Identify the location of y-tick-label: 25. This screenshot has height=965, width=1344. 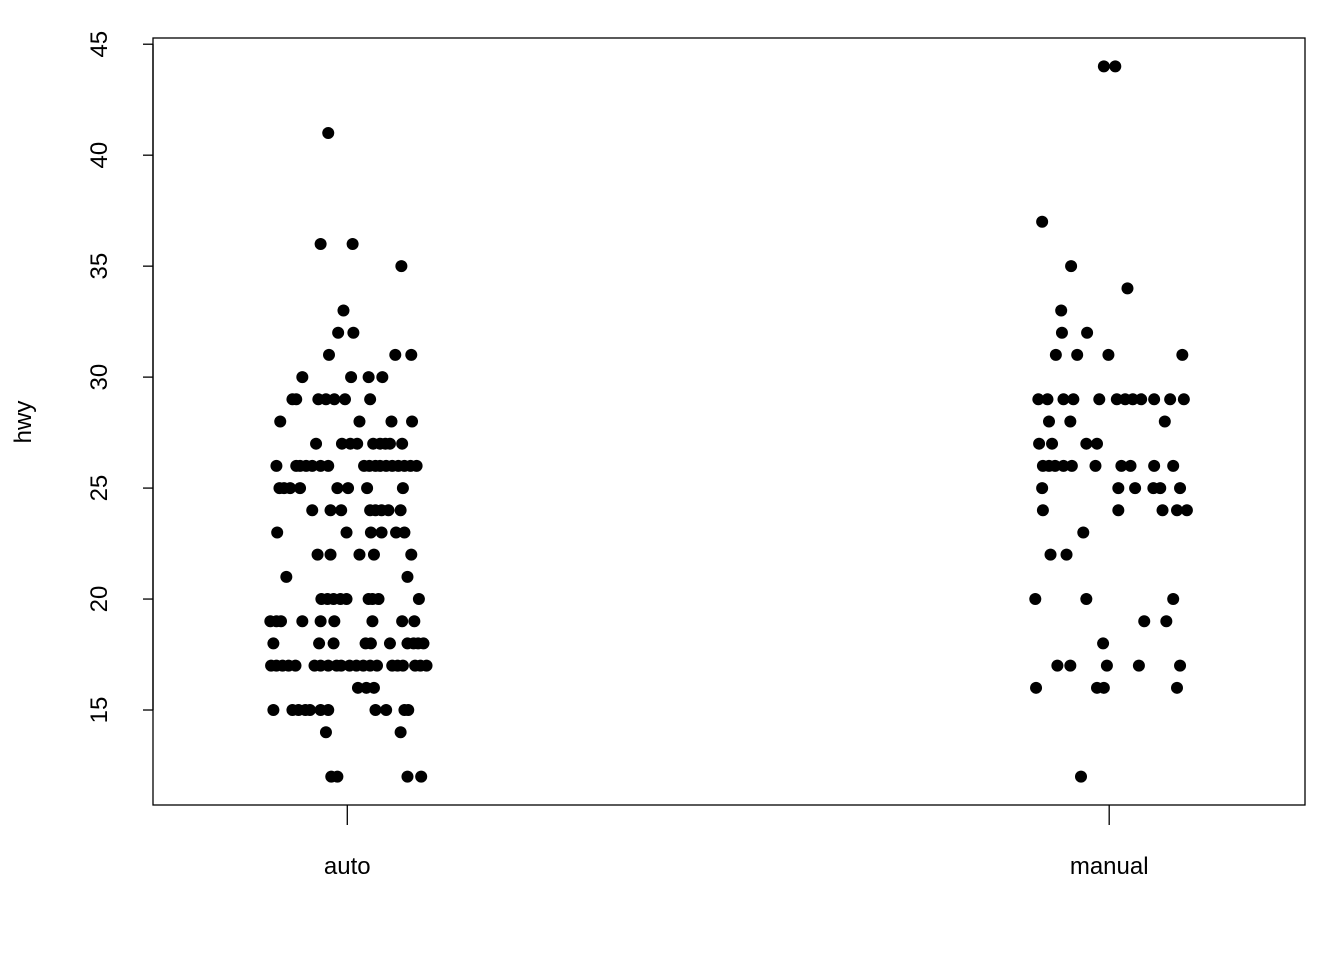
(99, 488).